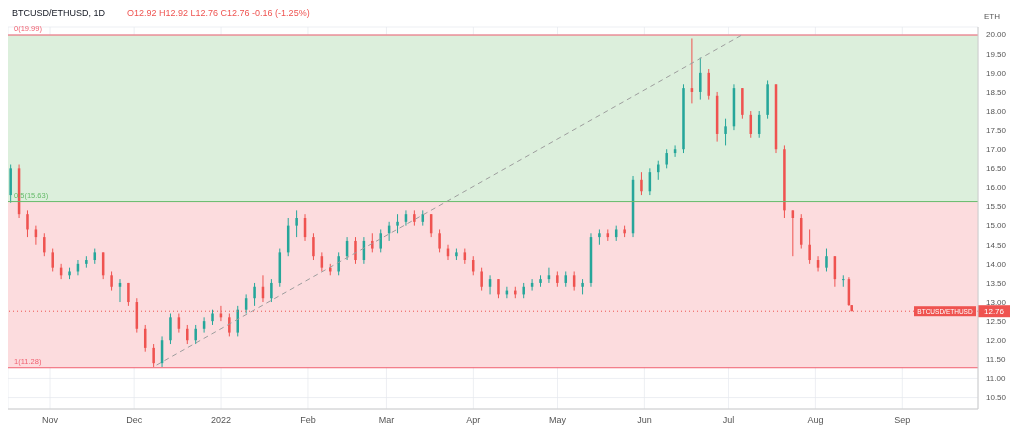 This screenshot has height=441, width=1024. Describe the element at coordinates (59, 13) in the screenshot. I see `chart-title: BTCUSD/ETHUSD, 1D` at that location.